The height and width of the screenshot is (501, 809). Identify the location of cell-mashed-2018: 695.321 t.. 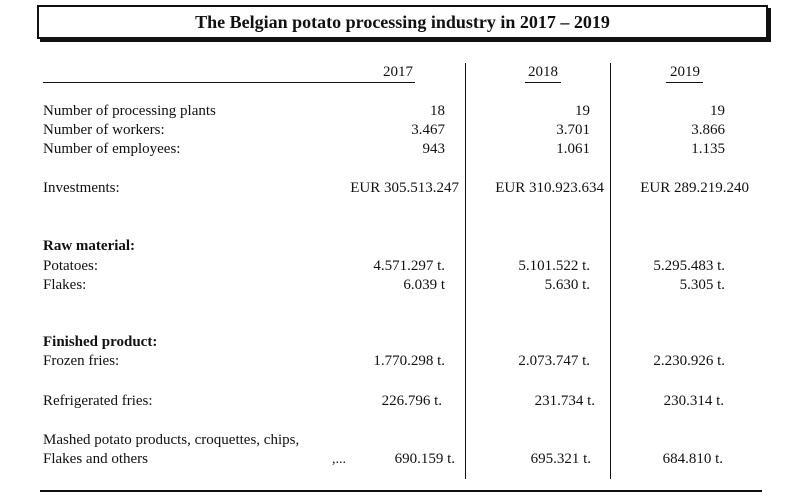
(560, 459).